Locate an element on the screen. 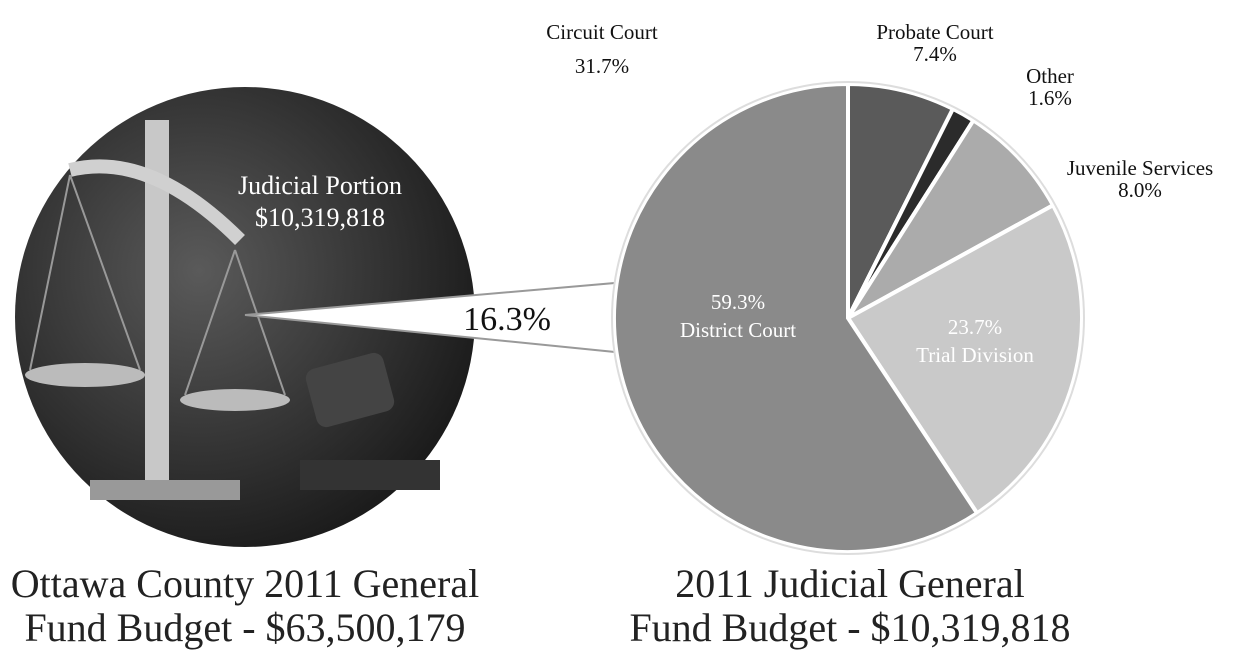 This screenshot has width=1246, height=652. slice-value: 1.6% is located at coordinates (1050, 98).